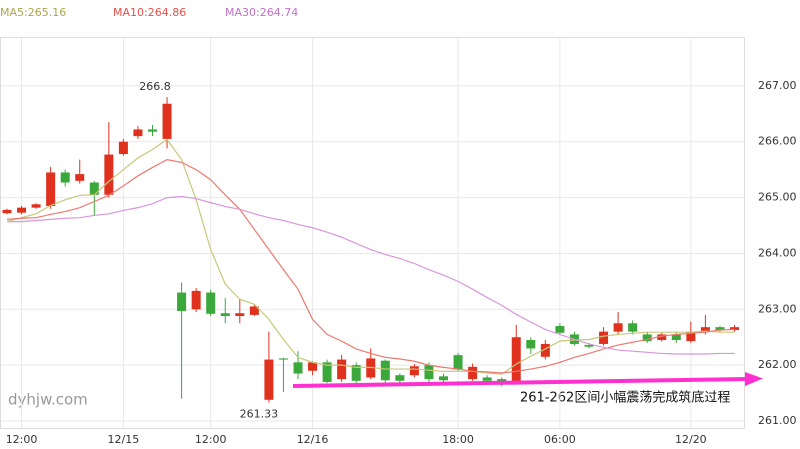 The image size is (800, 449). Describe the element at coordinates (33, 12) in the screenshot. I see `legend-entry: MA5:265.16` at that location.